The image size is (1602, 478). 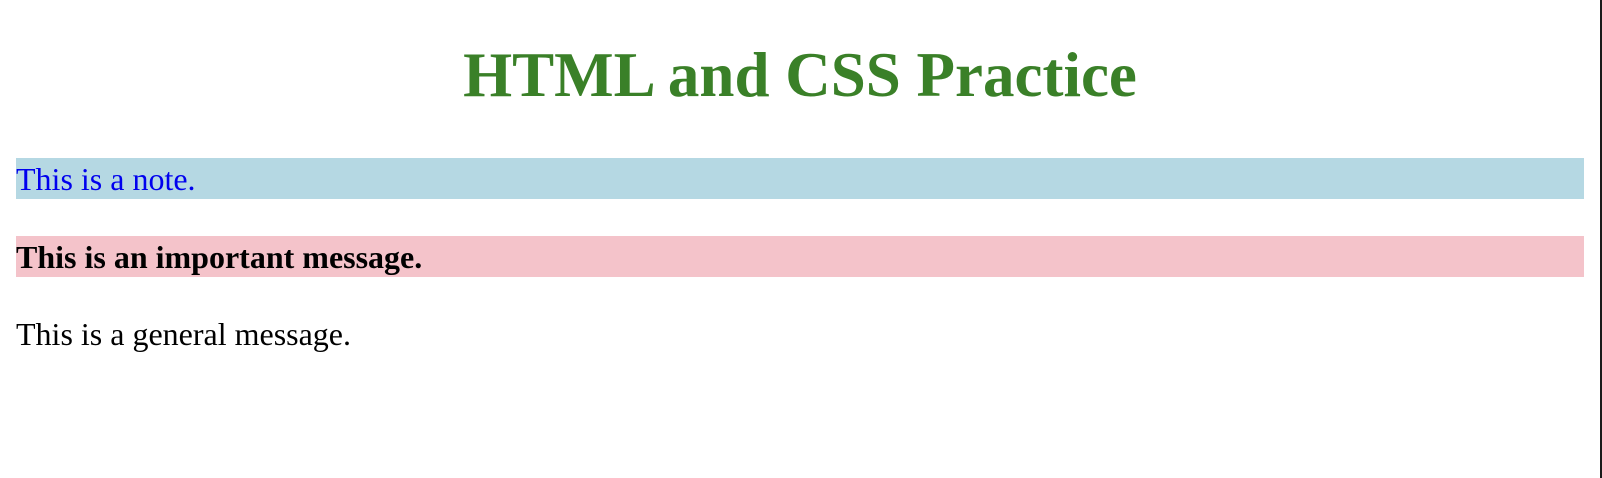 I want to click on general-message: This is a general message., so click(x=183, y=334).